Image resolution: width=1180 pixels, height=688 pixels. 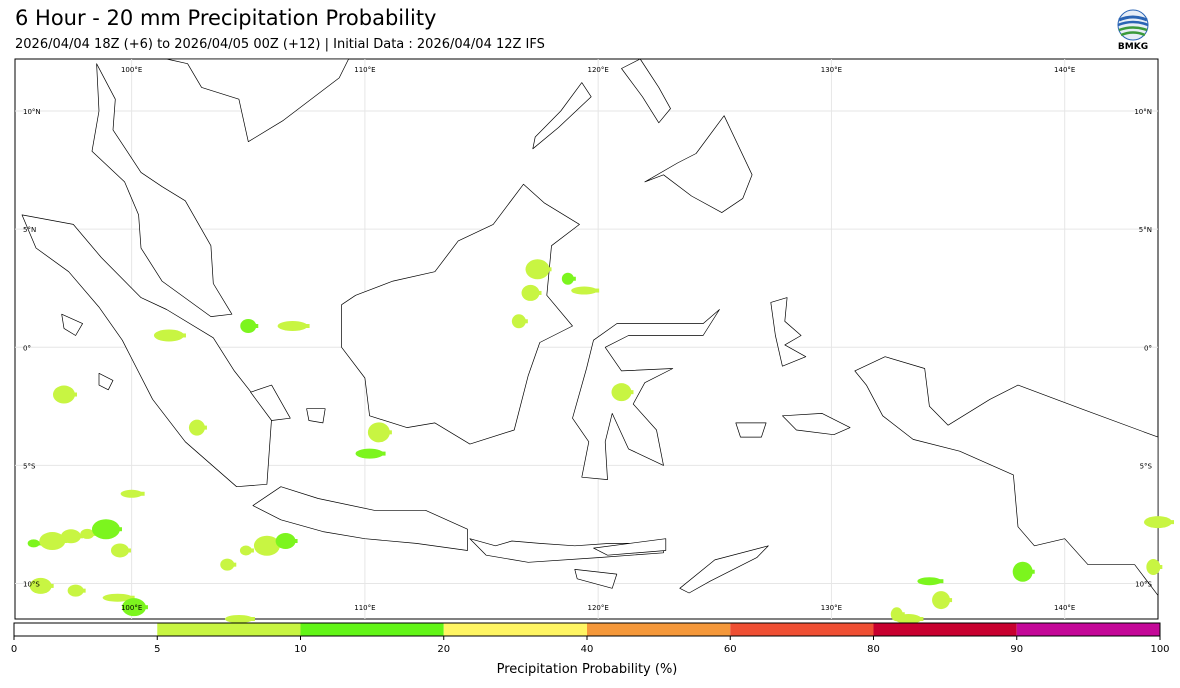 What do you see at coordinates (587, 669) in the screenshot?
I see `colorbar-label: Precipitation Probability (%)` at bounding box center [587, 669].